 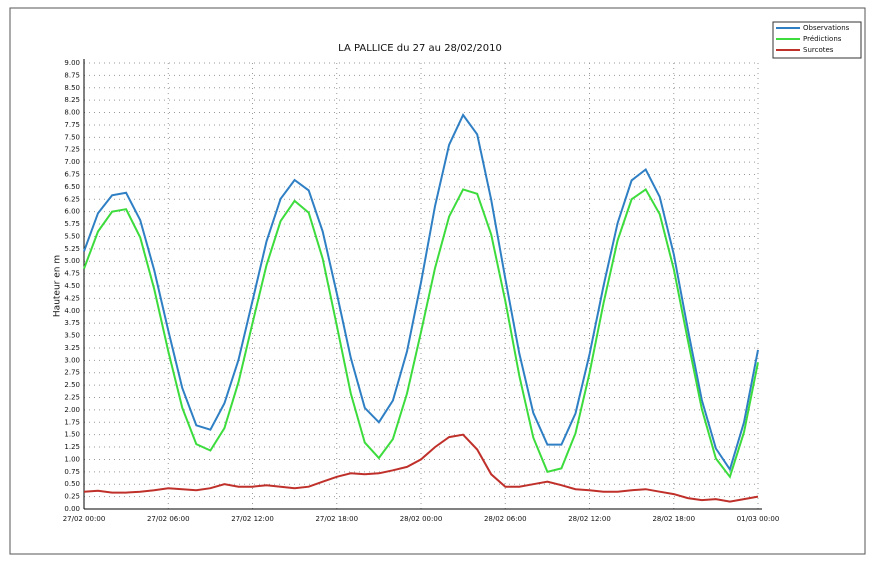 I want to click on y-tick-label: 4.00, so click(x=72, y=311).